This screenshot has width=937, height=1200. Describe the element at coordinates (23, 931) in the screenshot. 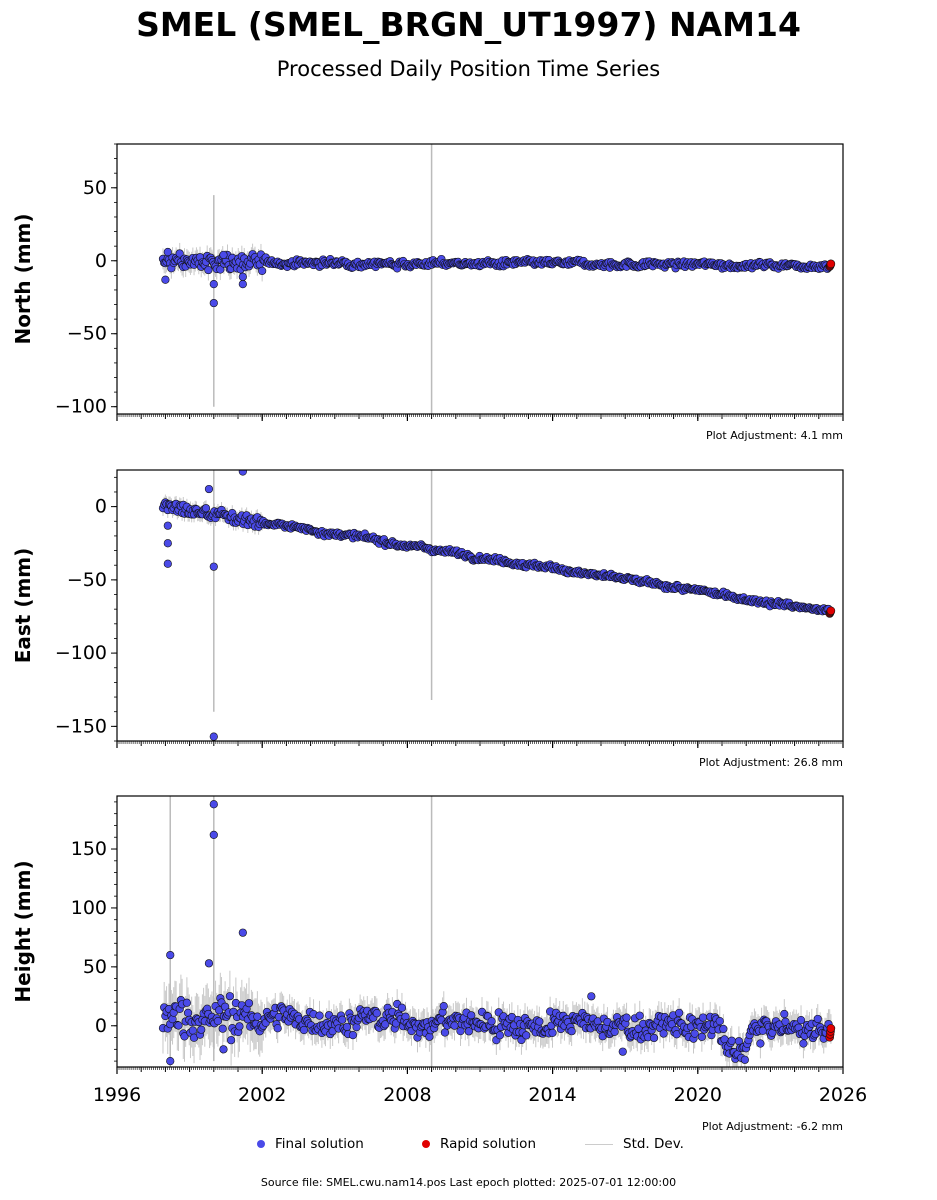

I see `y-axis-label: Height (mm)` at that location.